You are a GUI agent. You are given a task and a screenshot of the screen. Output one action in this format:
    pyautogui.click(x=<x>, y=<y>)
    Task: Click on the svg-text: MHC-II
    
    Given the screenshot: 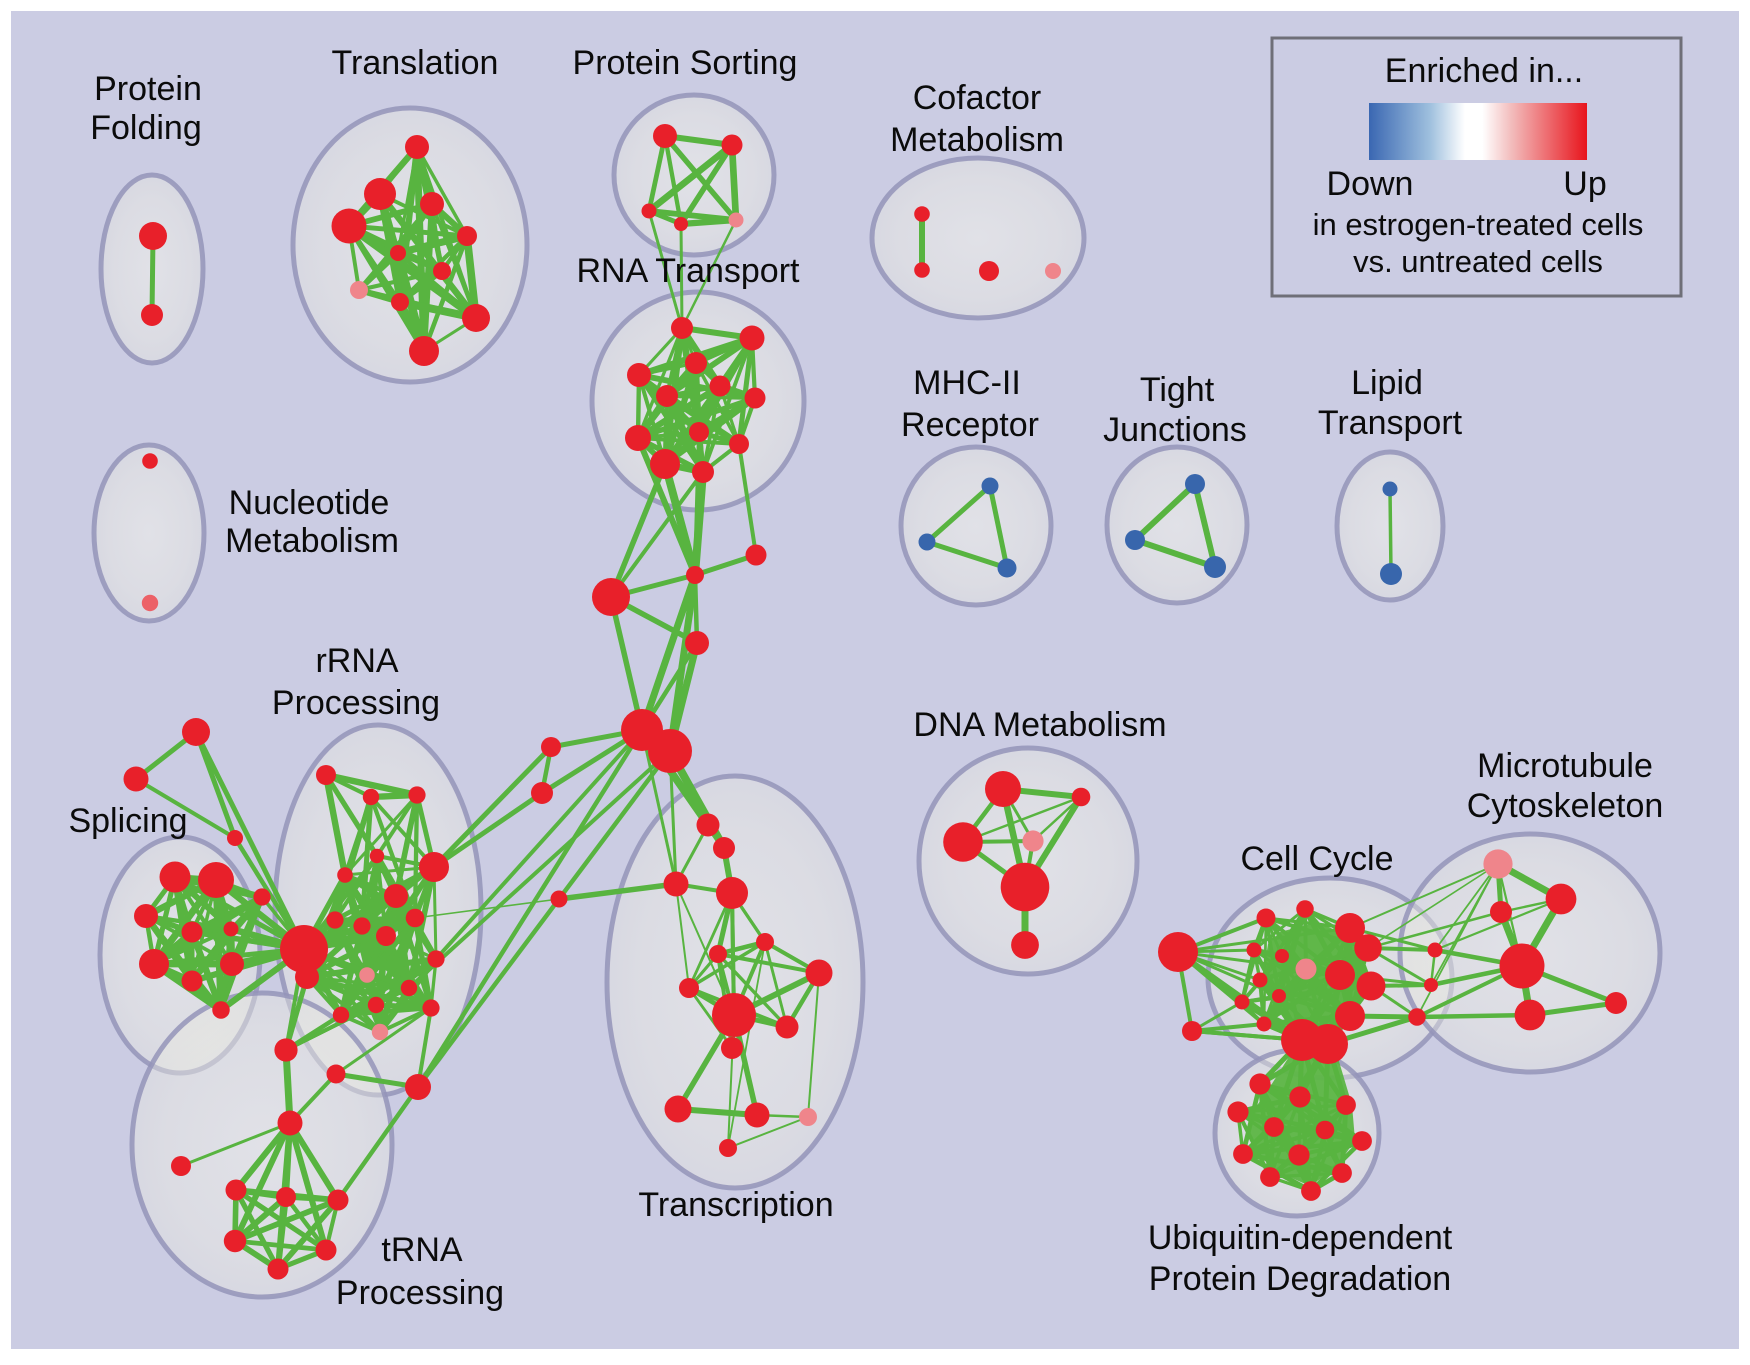 What is the action you would take?
    pyautogui.click(x=967, y=383)
    